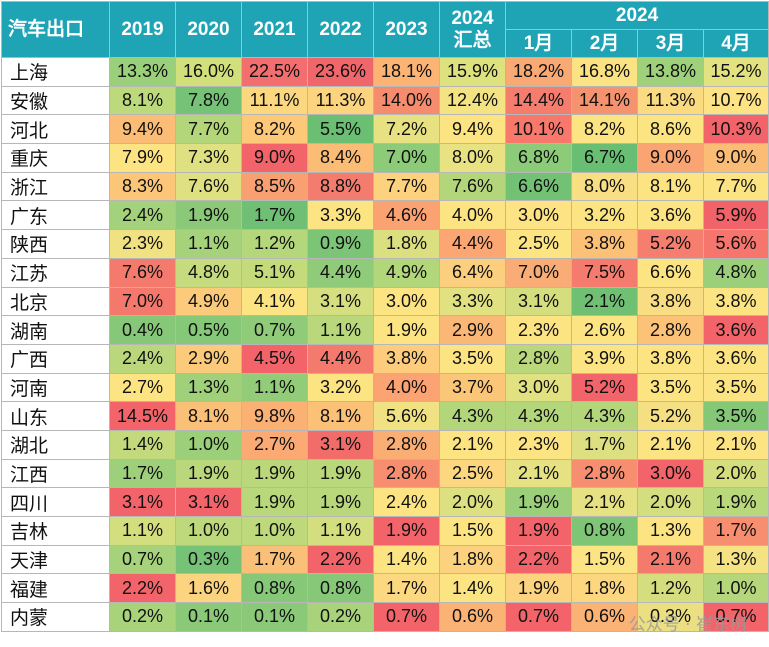  Describe the element at coordinates (55, 416) in the screenshot. I see `province-label: 山东` at that location.